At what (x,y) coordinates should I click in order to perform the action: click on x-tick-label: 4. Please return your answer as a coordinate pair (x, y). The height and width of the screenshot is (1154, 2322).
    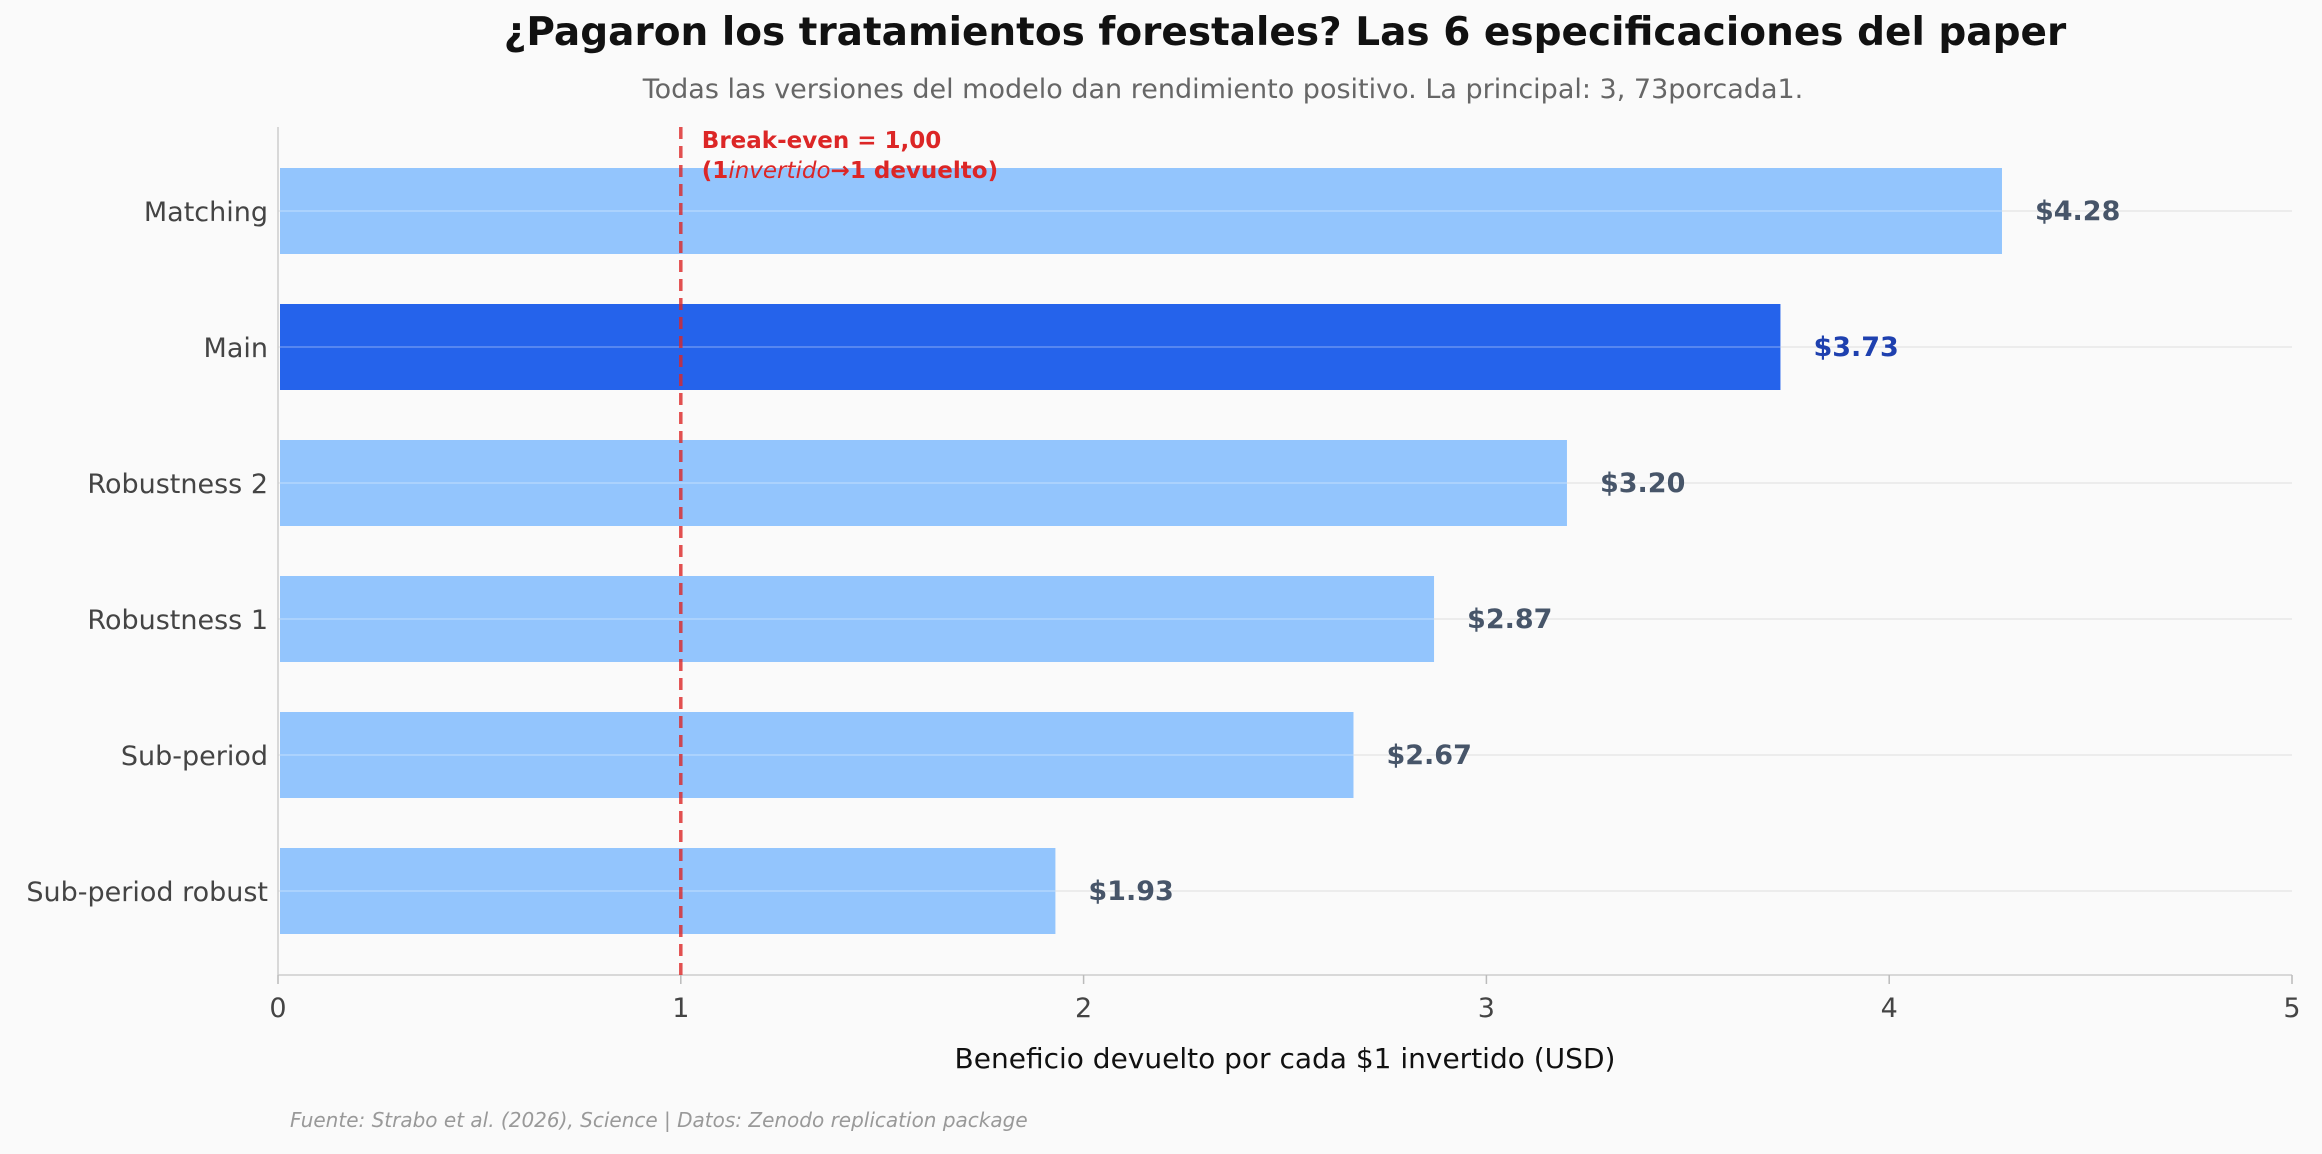
    Looking at the image, I should click on (1889, 1008).